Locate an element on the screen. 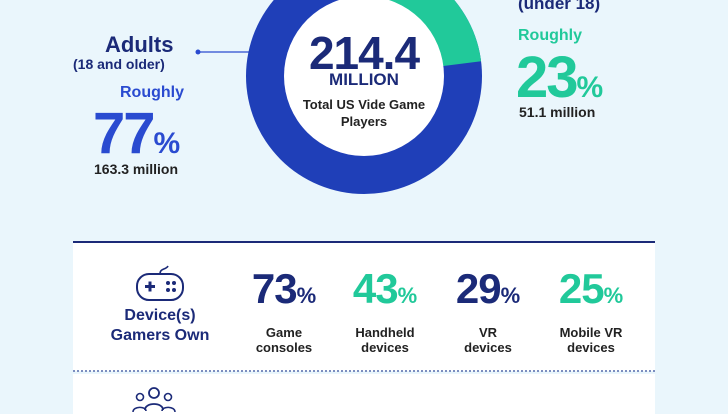 This screenshot has width=728, height=414. device-stat-percent: 73% is located at coordinates (284, 292).